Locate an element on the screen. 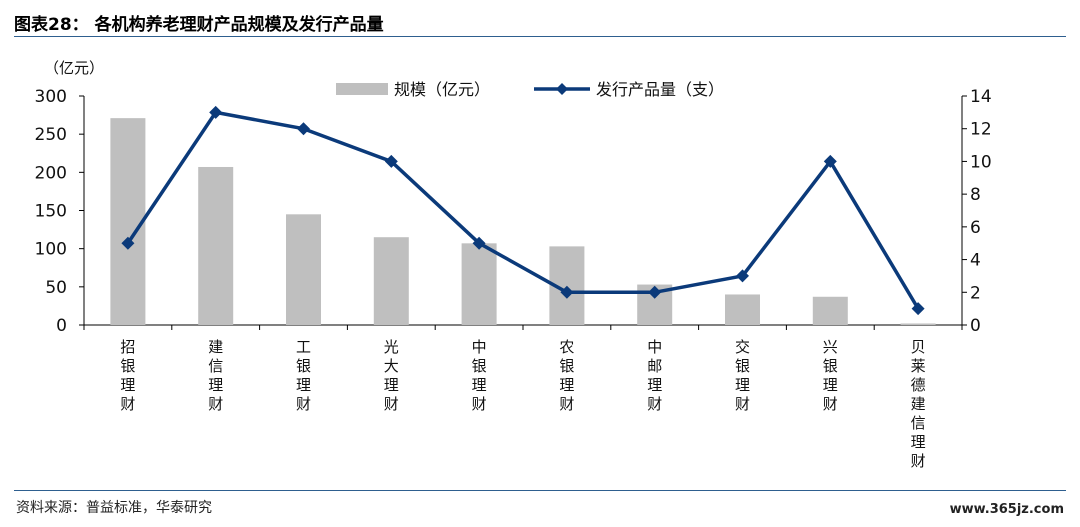 The height and width of the screenshot is (527, 1080). legend-swatch-marker is located at coordinates (562, 89).